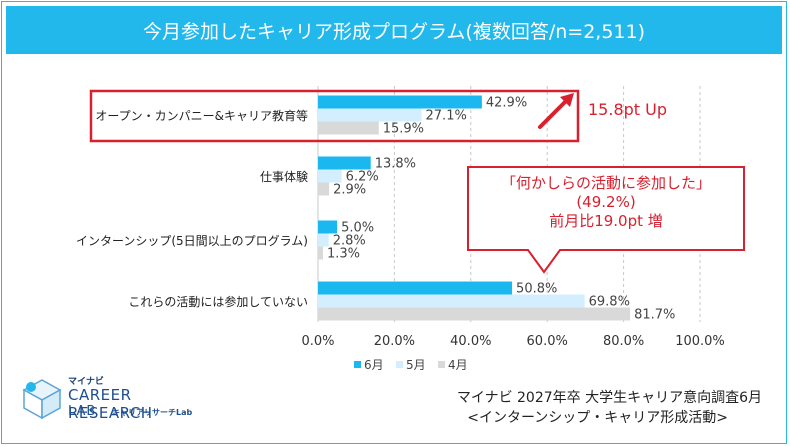 The image size is (790, 447). Describe the element at coordinates (605, 183) in the screenshot. I see `callout-line1: 「何かしらの活動に参加した」` at that location.